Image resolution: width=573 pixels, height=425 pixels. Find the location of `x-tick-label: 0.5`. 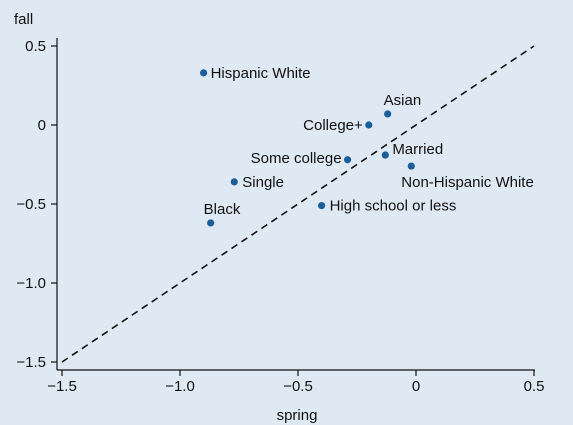

x-tick-label: 0.5 is located at coordinates (534, 386).